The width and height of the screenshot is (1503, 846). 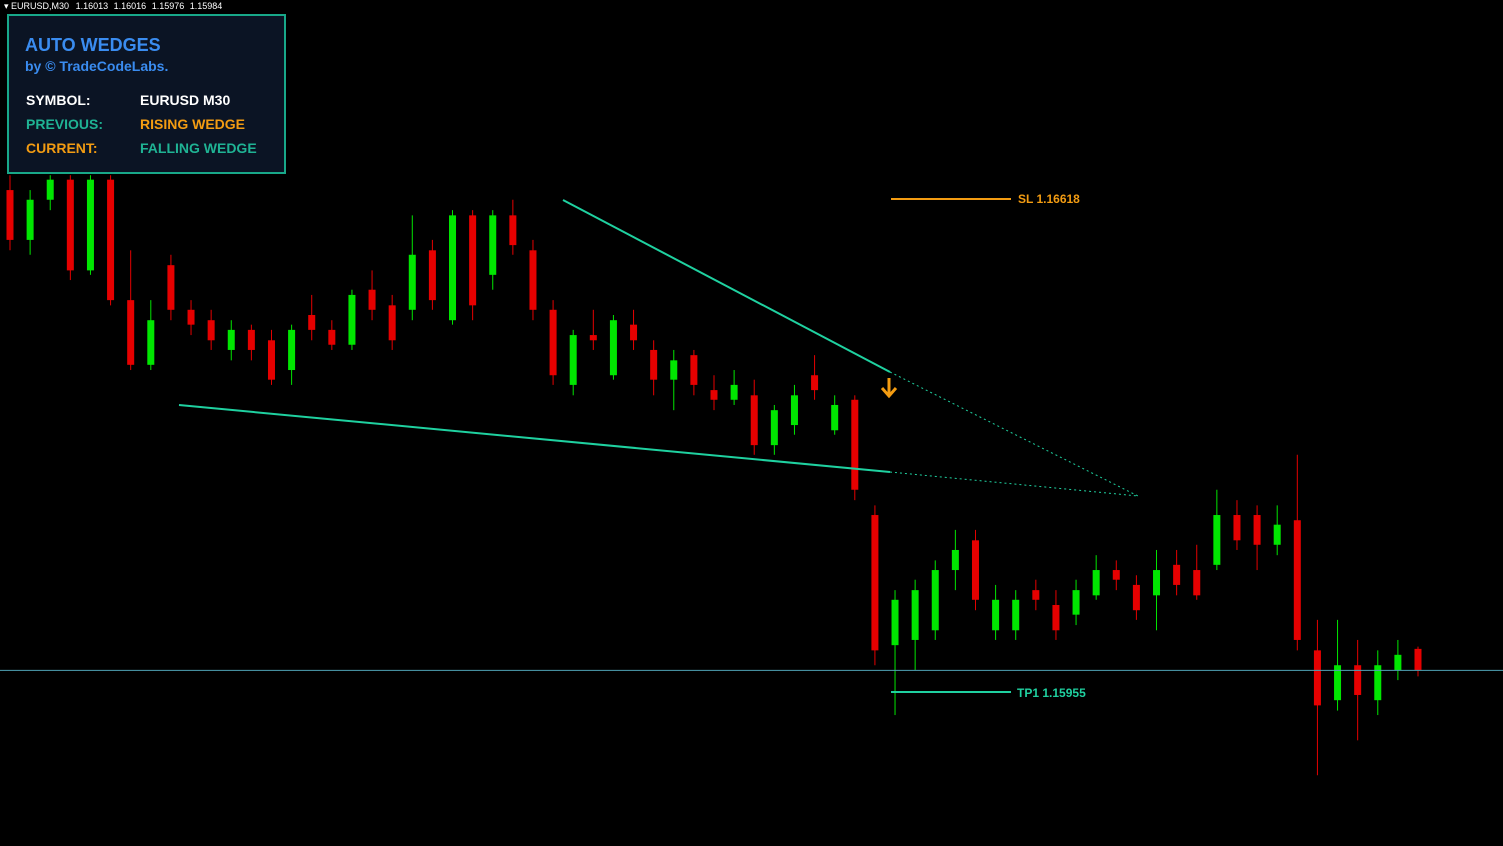 What do you see at coordinates (1064, 693) in the screenshot?
I see `tp-value: 1.15955` at bounding box center [1064, 693].